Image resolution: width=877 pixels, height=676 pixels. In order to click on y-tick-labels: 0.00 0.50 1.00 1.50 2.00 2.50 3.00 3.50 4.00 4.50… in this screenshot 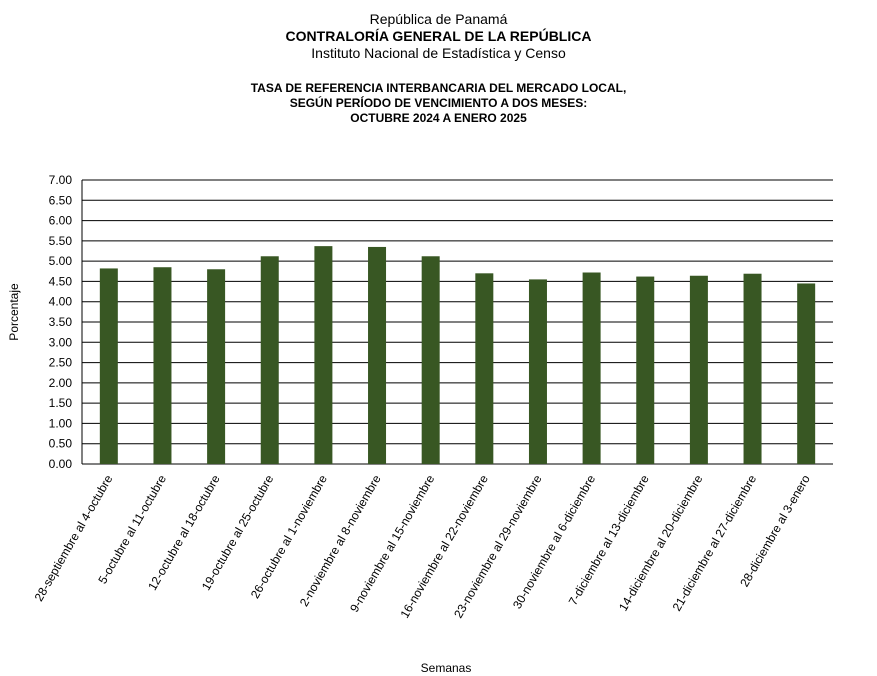, I will do `click(61, 322)`.